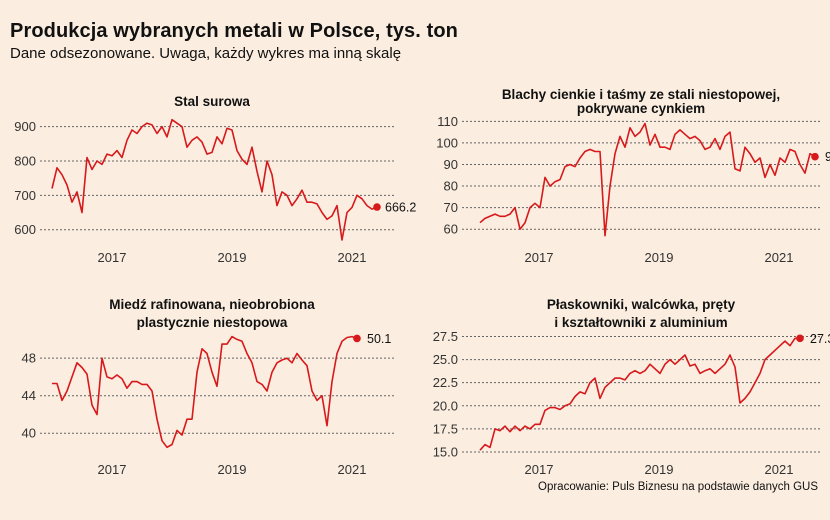 The height and width of the screenshot is (520, 830). I want to click on y-tick-label: 22.5, so click(445, 382).